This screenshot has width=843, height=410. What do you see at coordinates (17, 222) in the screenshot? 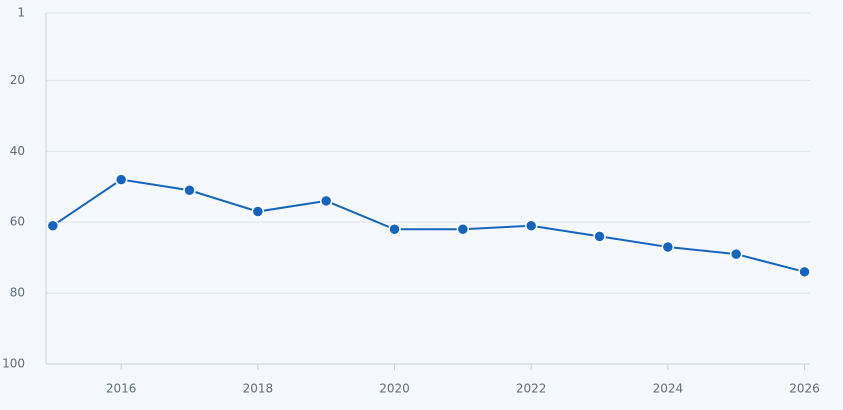
I see `y-tick-label: 60` at bounding box center [17, 222].